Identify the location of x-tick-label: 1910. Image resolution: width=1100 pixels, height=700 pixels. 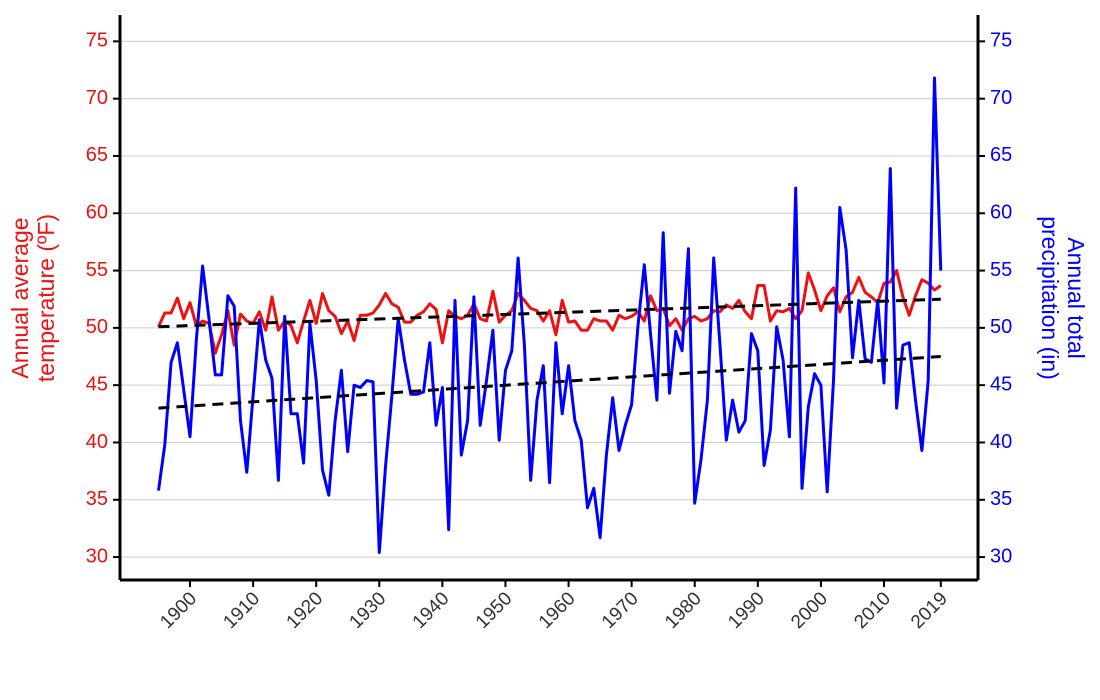
(241, 610).